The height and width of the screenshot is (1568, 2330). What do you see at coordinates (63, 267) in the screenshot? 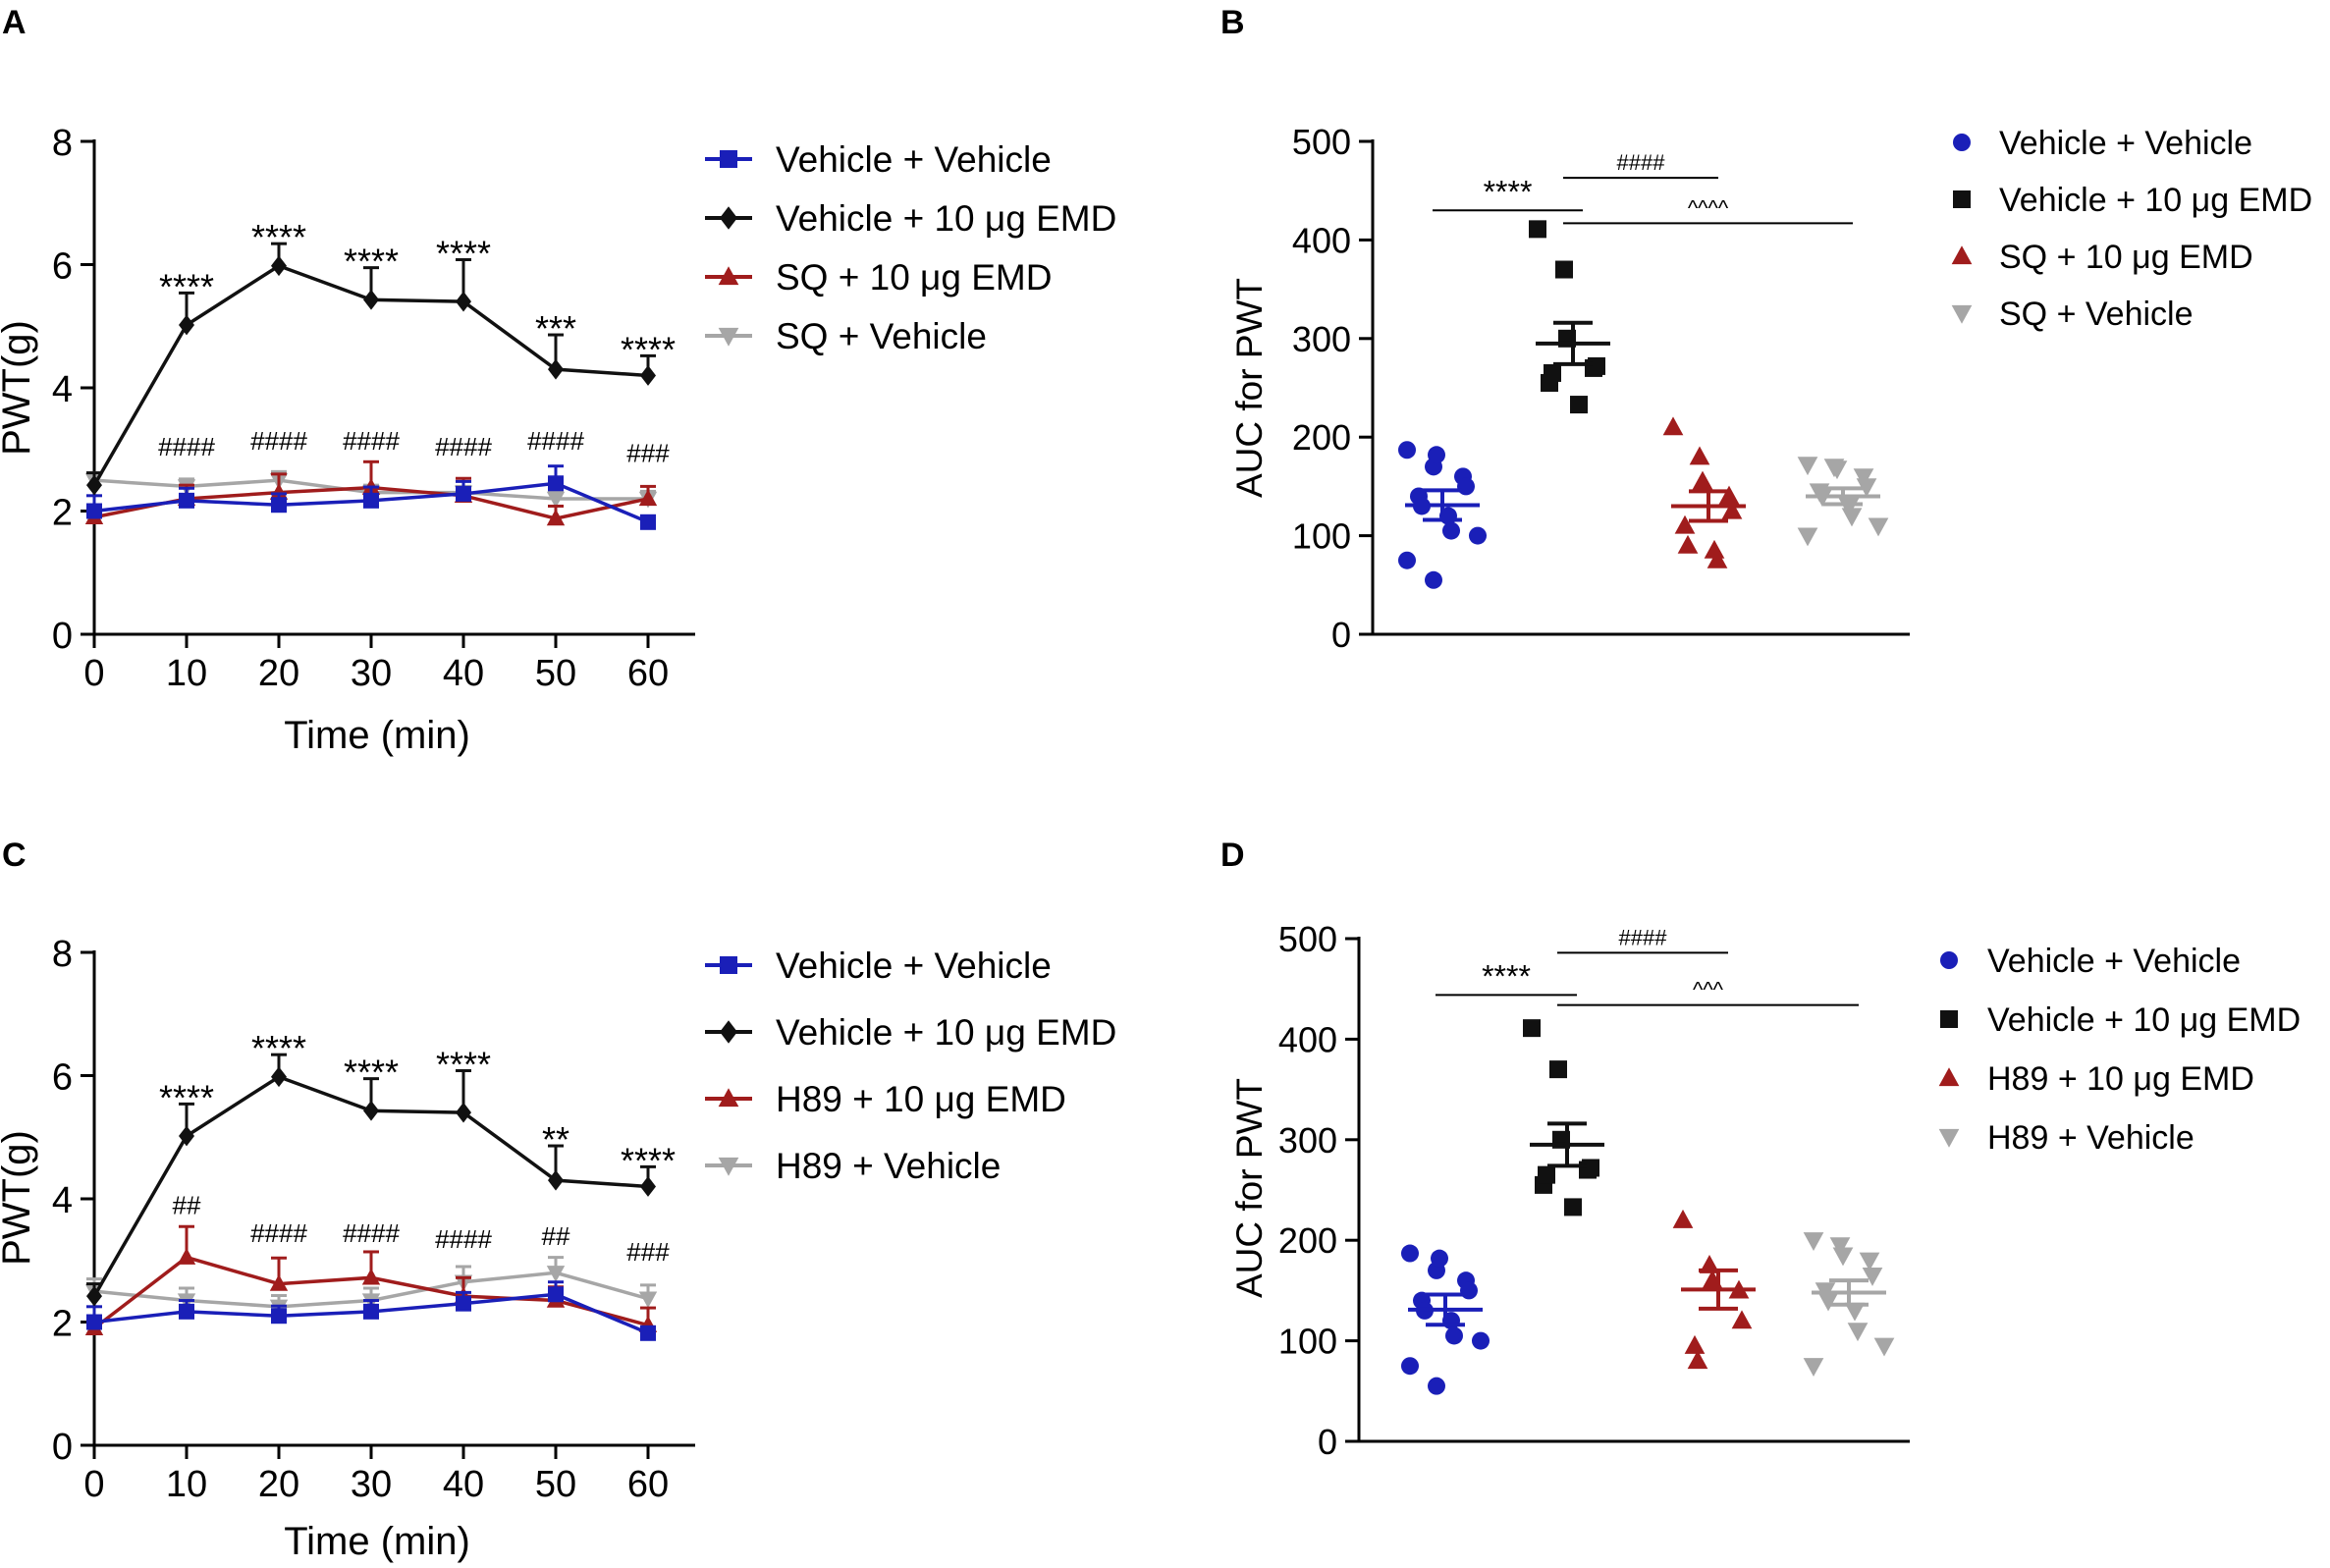
I see `y-tick-label: 6` at bounding box center [63, 267].